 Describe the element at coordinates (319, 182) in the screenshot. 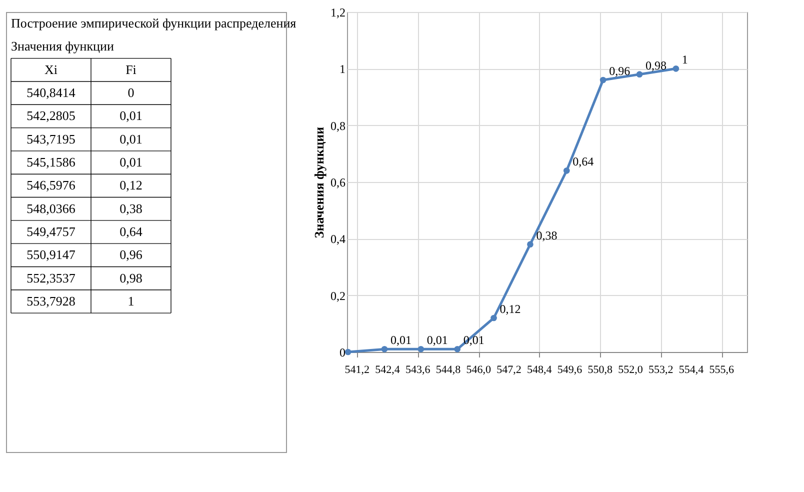

I see `y-axis-title: Значения функции` at that location.